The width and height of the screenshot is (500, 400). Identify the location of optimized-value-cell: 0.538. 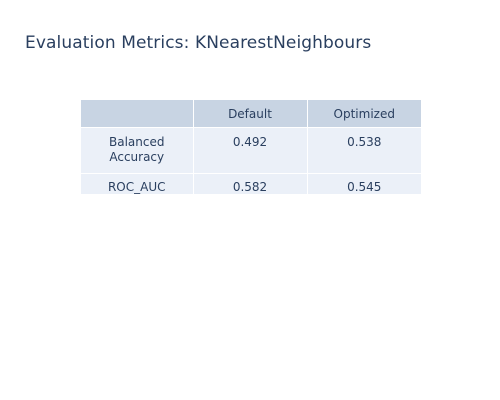
(364, 150).